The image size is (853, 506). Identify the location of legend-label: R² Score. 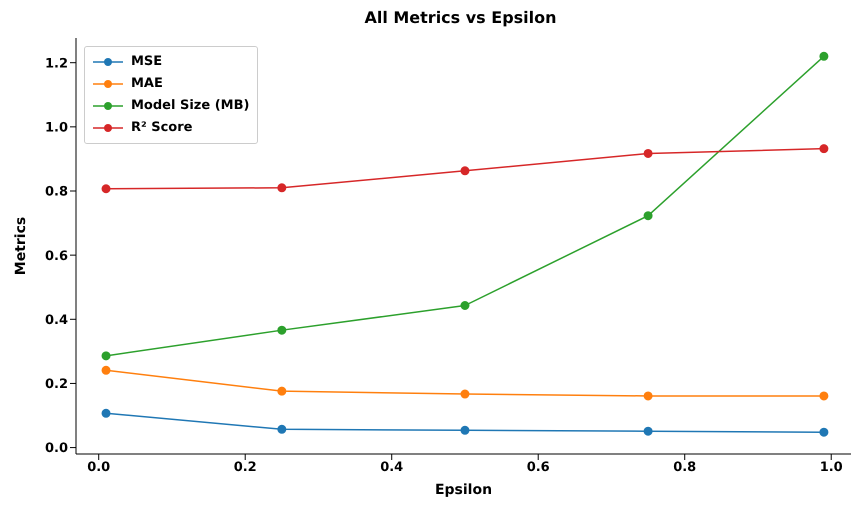
(161, 128).